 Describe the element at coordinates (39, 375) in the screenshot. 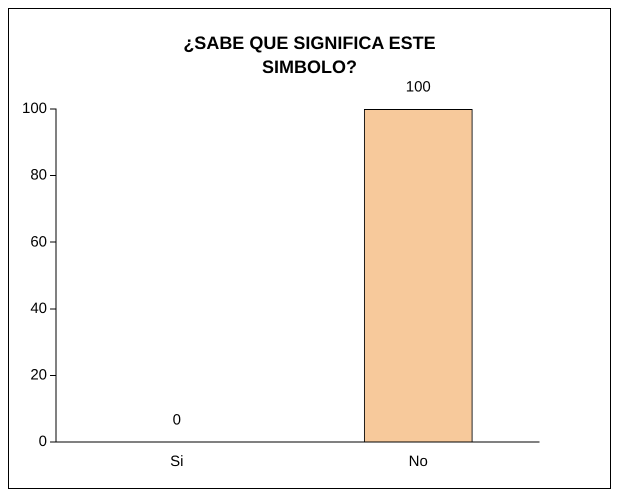

I see `y-tick-label: 20` at that location.